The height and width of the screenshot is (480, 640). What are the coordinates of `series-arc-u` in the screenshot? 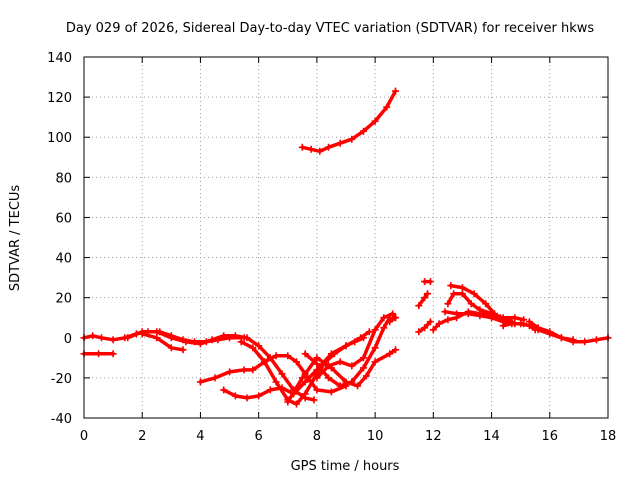 It's located at (555, 335).